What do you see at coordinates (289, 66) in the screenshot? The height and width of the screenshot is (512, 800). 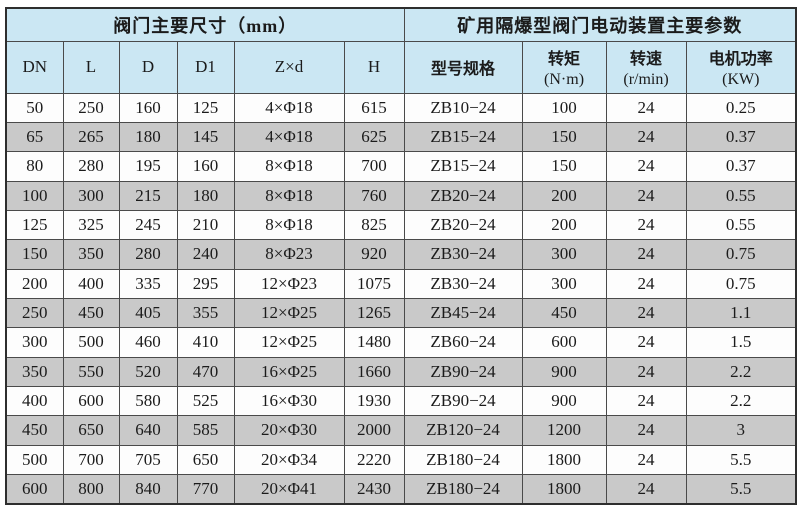 I see `column-label: Z×d` at bounding box center [289, 66].